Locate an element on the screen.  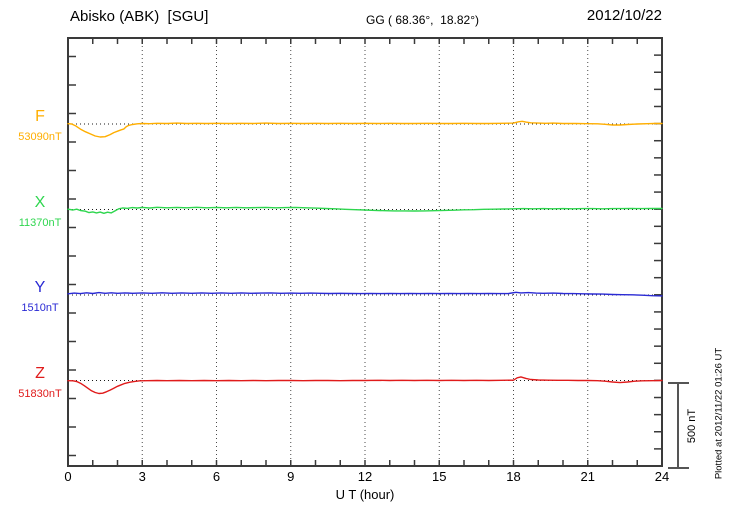
x-tick-label-6: 6 is located at coordinates (216, 476).